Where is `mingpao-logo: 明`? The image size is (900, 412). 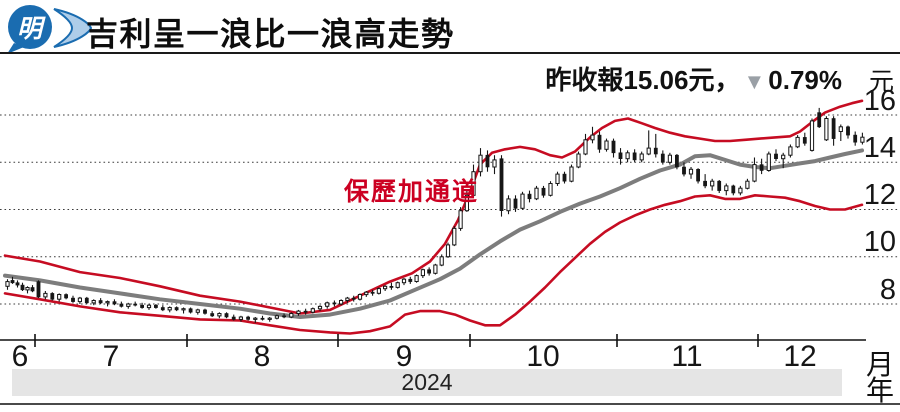
mingpao-logo: 明 is located at coordinates (50, 29).